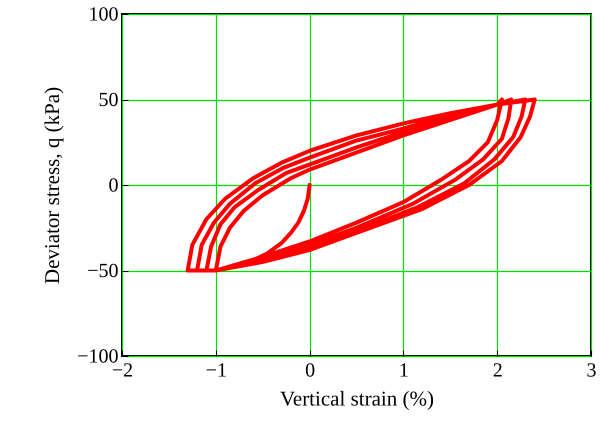 The height and width of the screenshot is (437, 601). Describe the element at coordinates (591, 371) in the screenshot. I see `x-tick-label: 3` at that location.